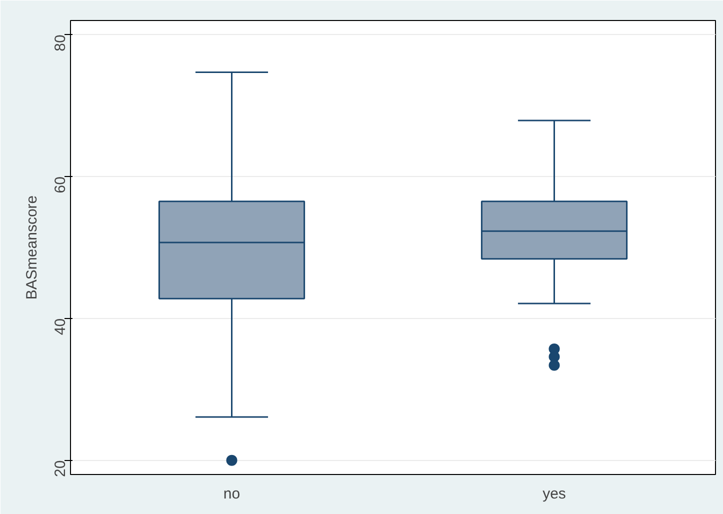 Image resolution: width=723 pixels, height=514 pixels. What do you see at coordinates (554, 494) in the screenshot?
I see `x-tick-label: yes` at bounding box center [554, 494].